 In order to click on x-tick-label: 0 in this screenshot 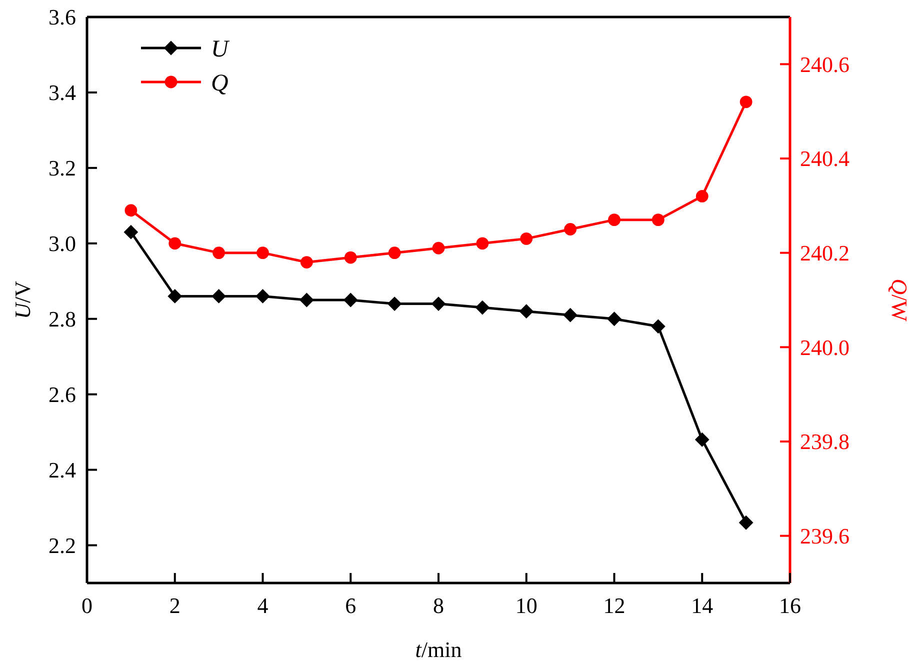, I will do `click(87, 605)`.